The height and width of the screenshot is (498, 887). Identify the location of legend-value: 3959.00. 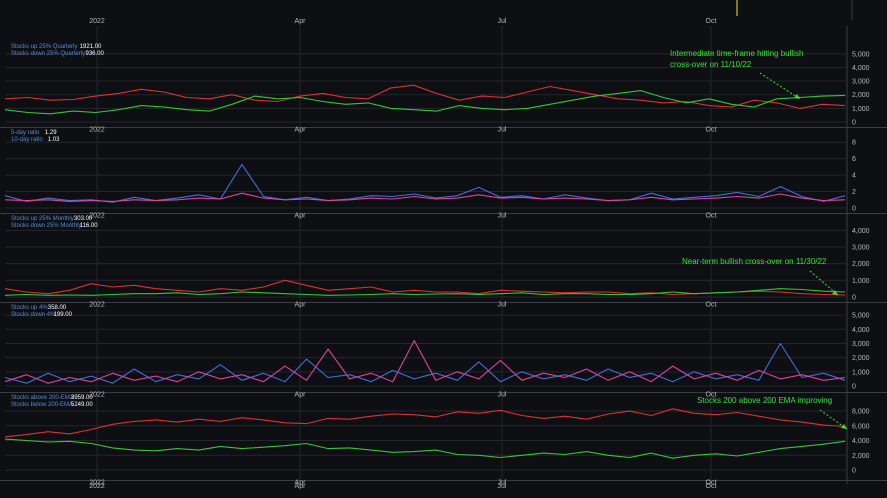
(82, 398).